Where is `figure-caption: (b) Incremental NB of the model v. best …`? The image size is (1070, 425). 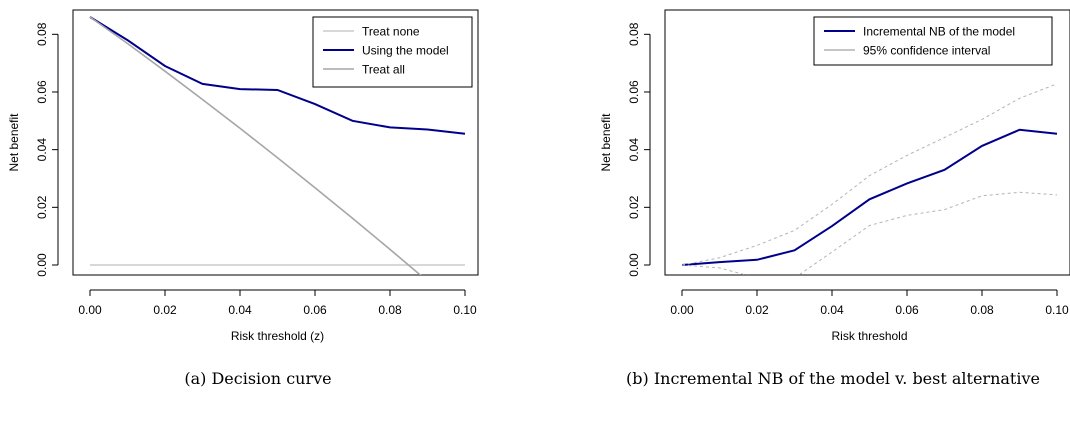
figure-caption: (b) Incremental NB of the model v. best … is located at coordinates (833, 378).